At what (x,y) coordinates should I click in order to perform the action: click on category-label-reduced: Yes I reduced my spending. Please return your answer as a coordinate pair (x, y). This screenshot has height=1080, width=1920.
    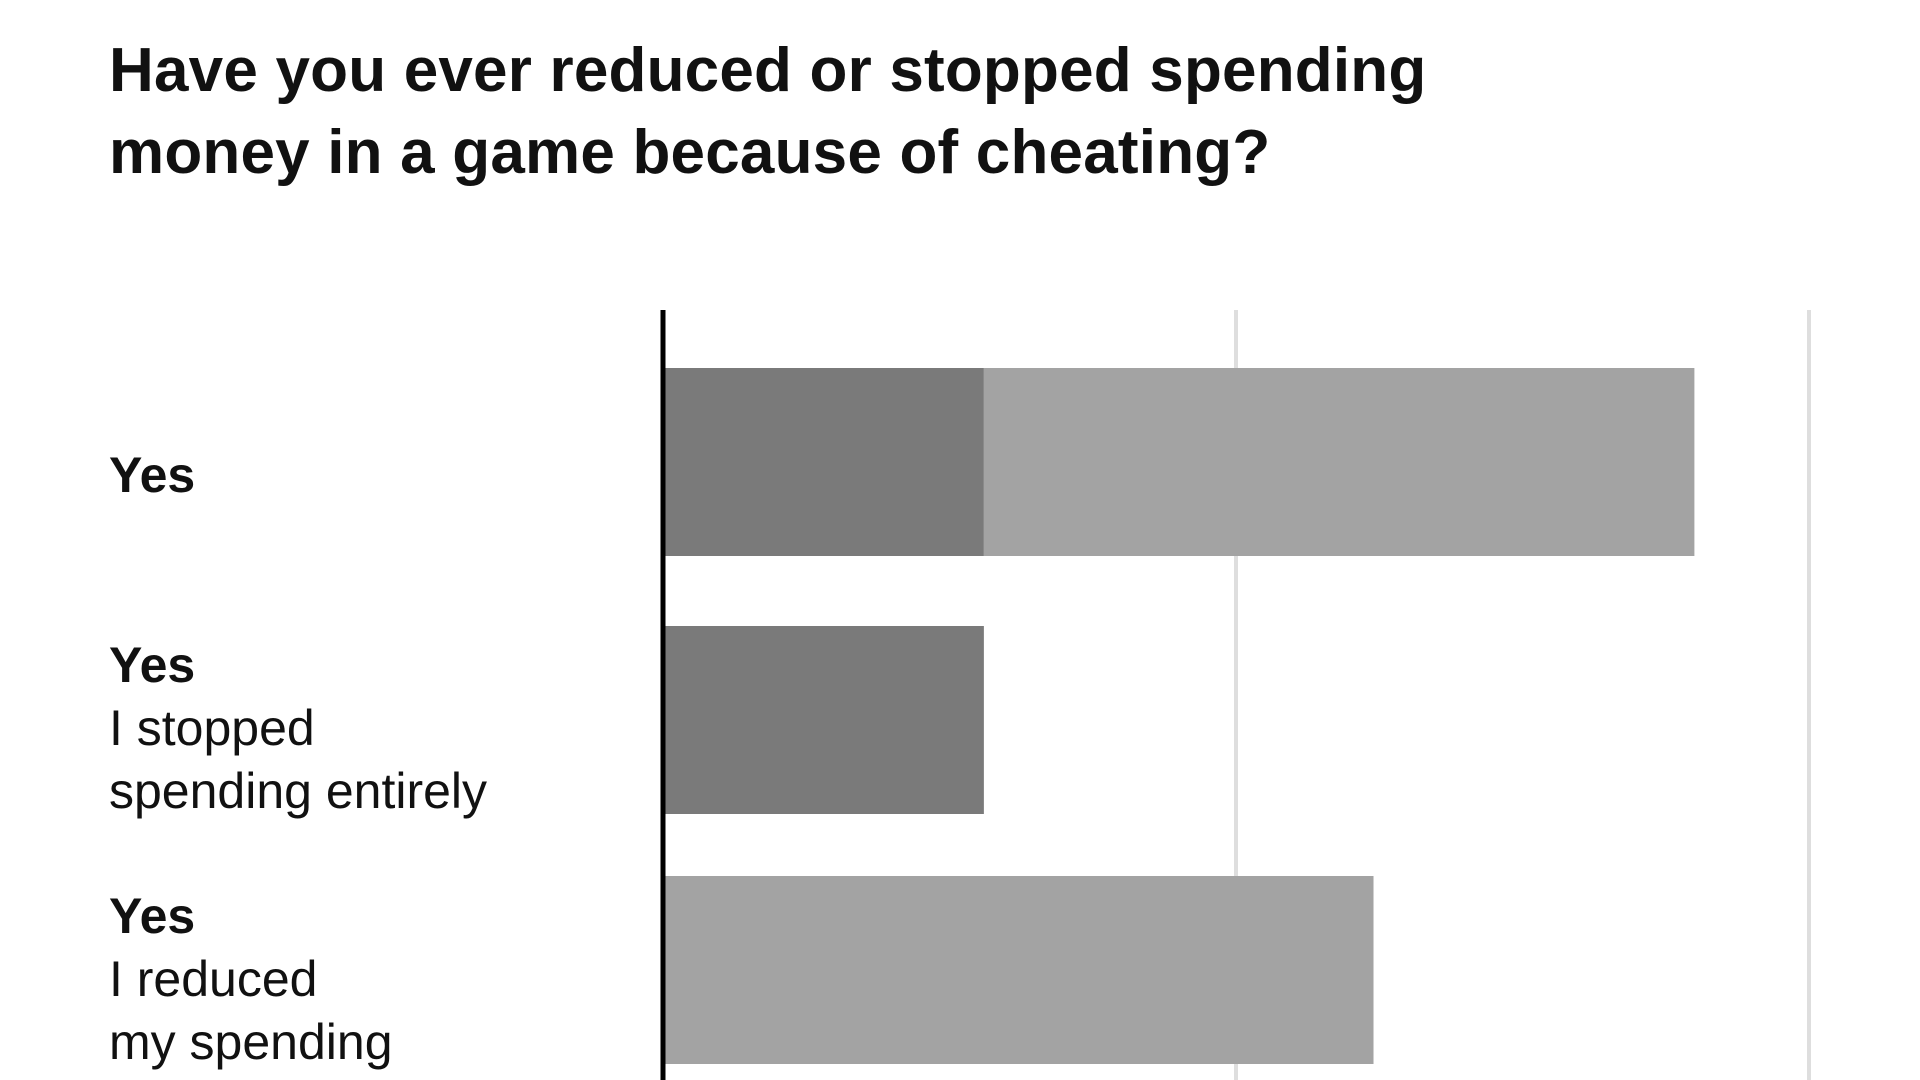
    Looking at the image, I should click on (369, 979).